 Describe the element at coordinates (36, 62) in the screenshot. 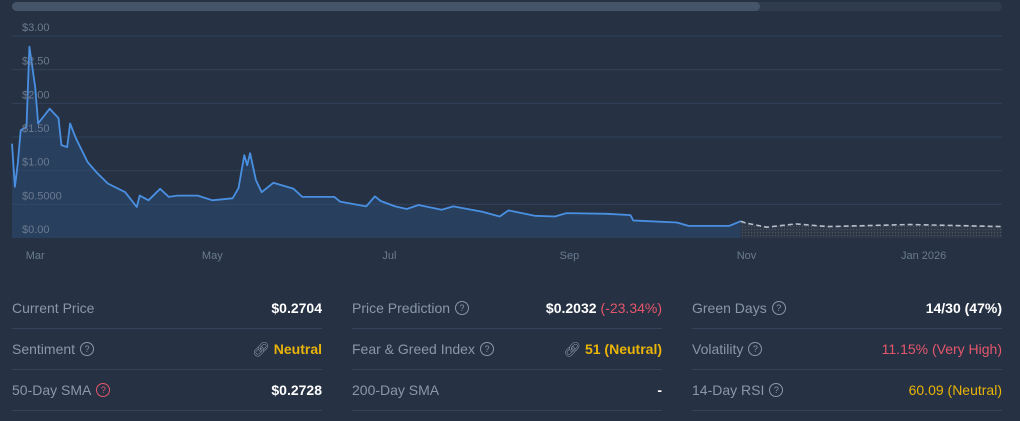

I see `y-tick-label: $2.50` at that location.